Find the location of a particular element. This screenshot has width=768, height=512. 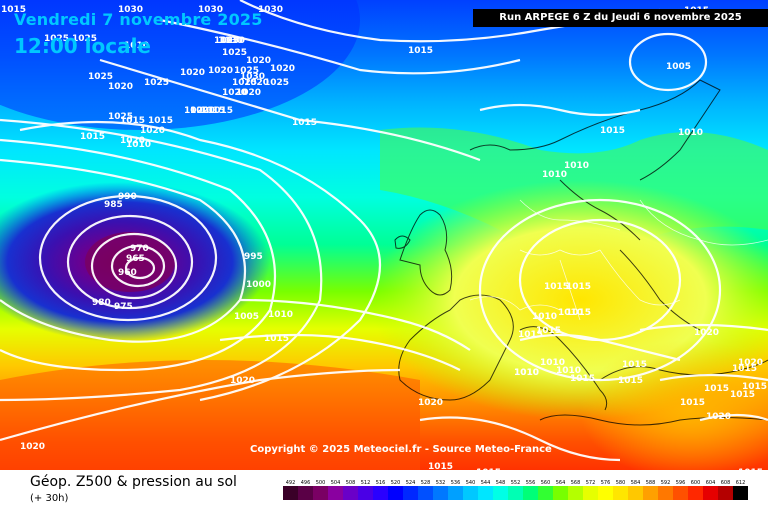

color-scale-label: 492 is located at coordinates (291, 483).